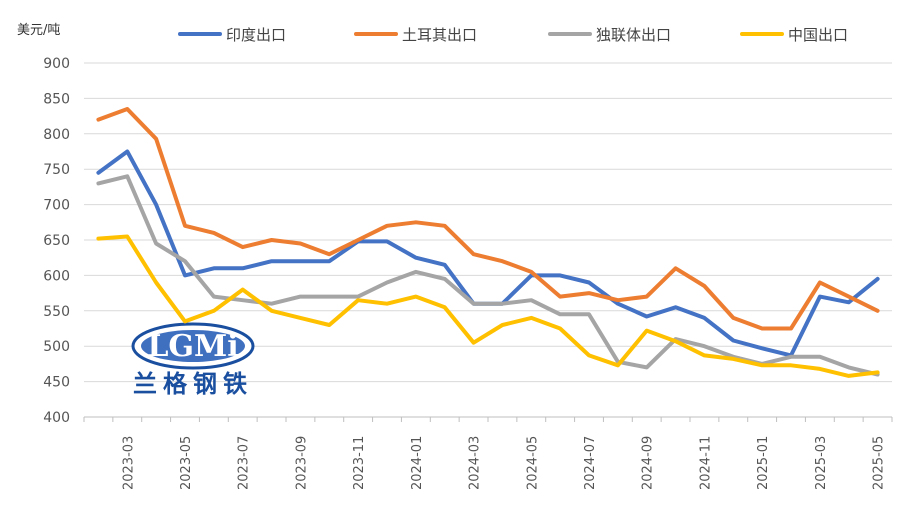 Image resolution: width=919 pixels, height=506 pixels. I want to click on legend-label: 独联体出口, so click(633, 35).